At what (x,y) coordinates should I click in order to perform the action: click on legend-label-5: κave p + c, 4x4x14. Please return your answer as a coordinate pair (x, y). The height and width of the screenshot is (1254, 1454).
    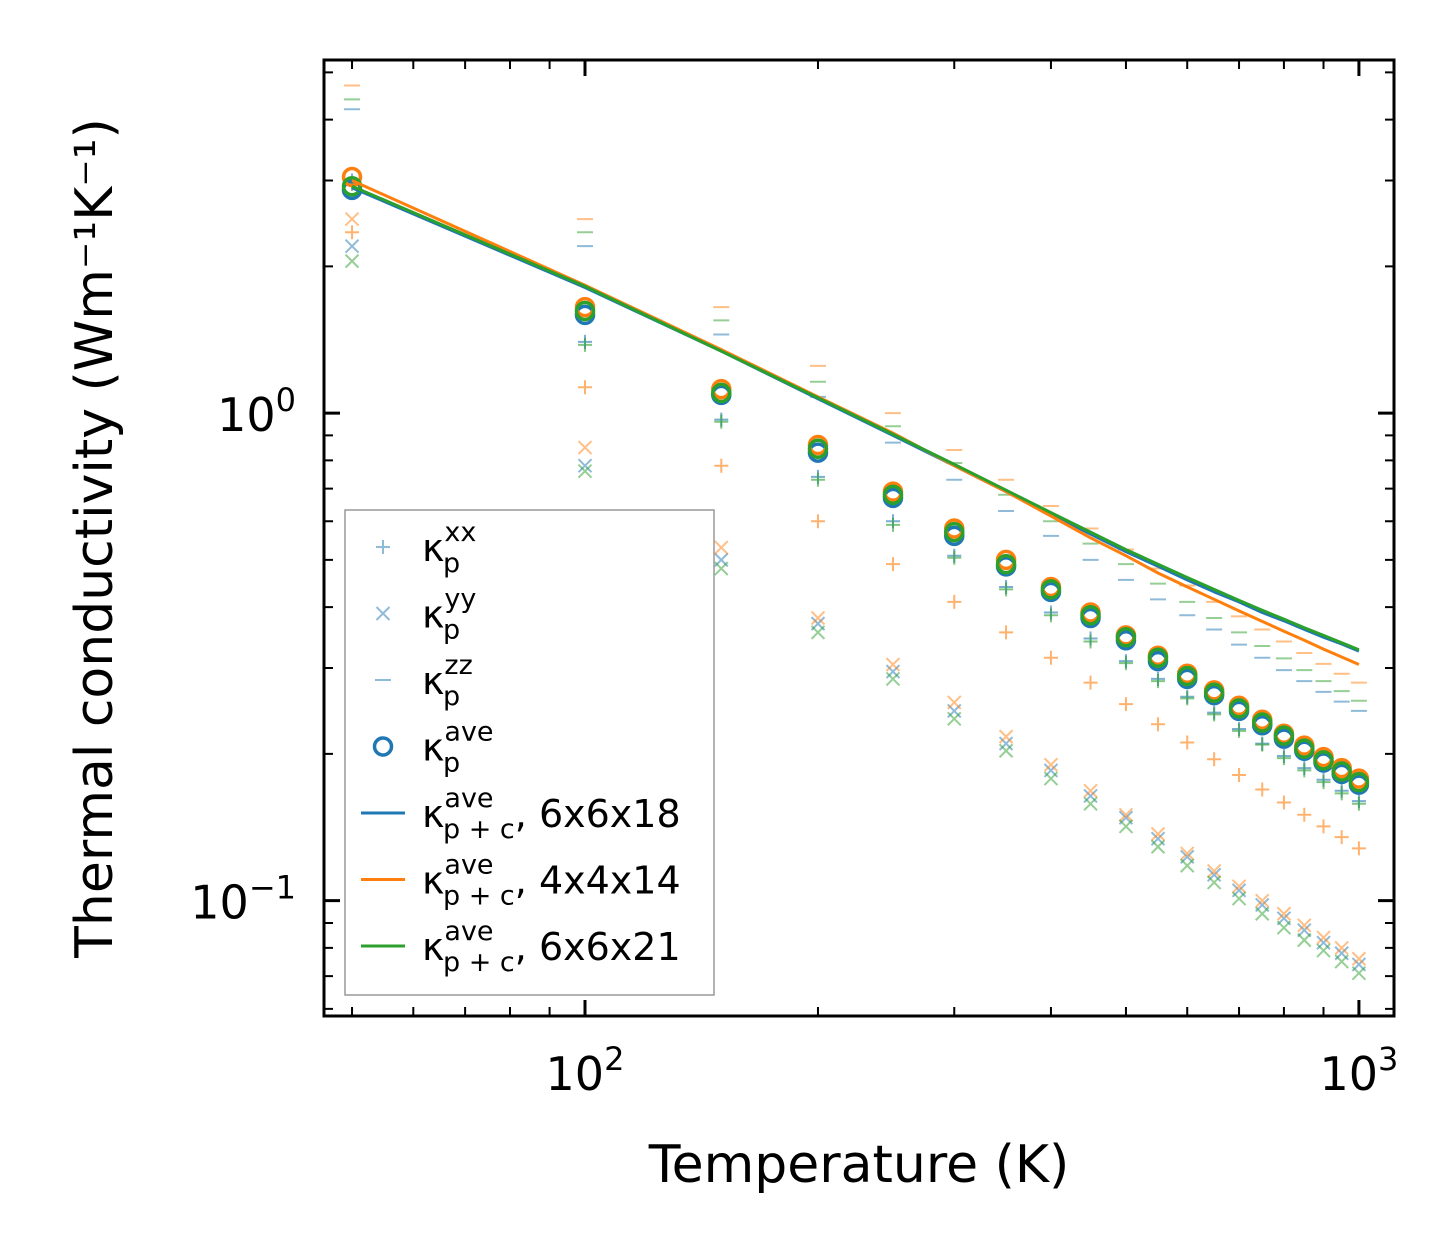
    Looking at the image, I should click on (551, 881).